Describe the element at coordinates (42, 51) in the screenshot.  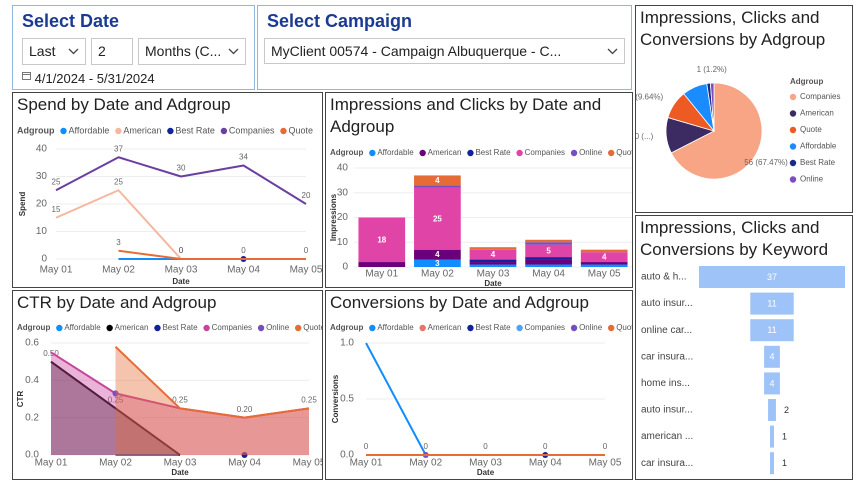
I see `period-value: Last` at that location.